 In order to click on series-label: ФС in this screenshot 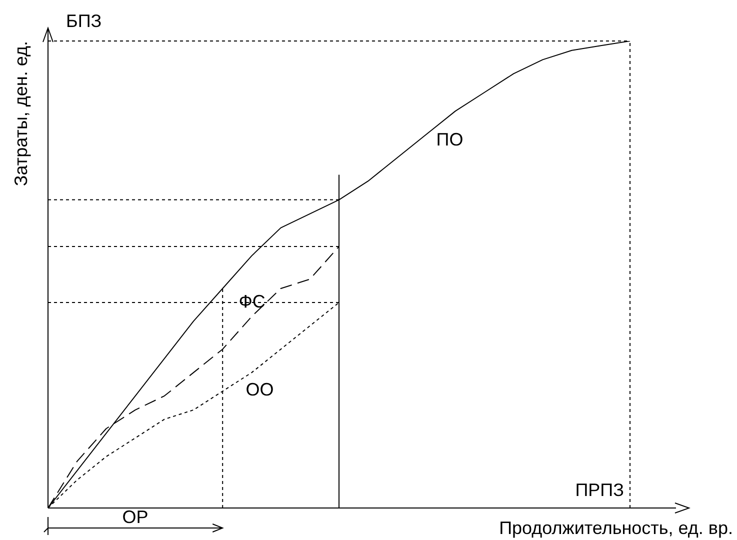, I will do `click(252, 302)`.